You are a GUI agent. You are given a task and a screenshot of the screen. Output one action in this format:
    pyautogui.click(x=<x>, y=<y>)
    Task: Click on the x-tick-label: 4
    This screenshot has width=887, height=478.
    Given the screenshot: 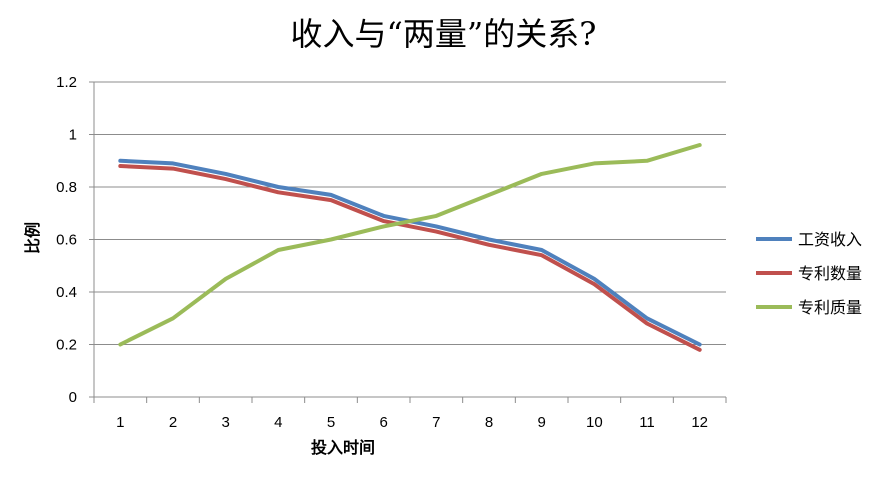 What is the action you would take?
    pyautogui.click(x=278, y=422)
    